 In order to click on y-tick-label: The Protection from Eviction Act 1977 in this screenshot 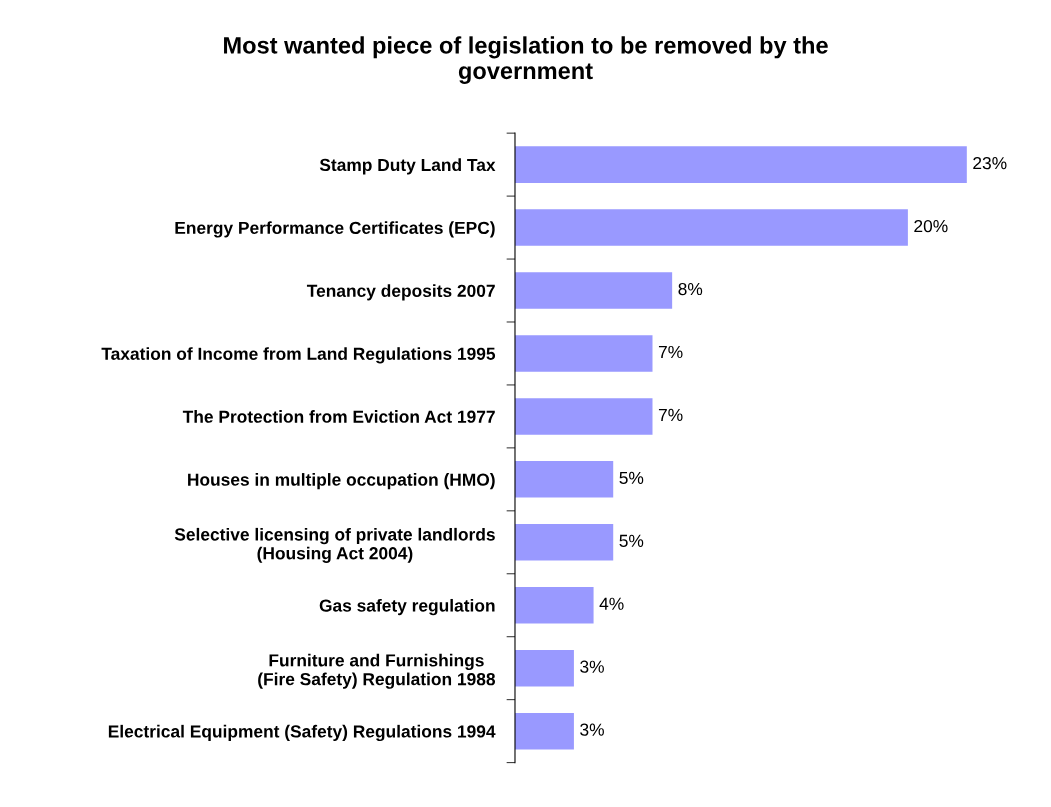, I will do `click(338, 416)`.